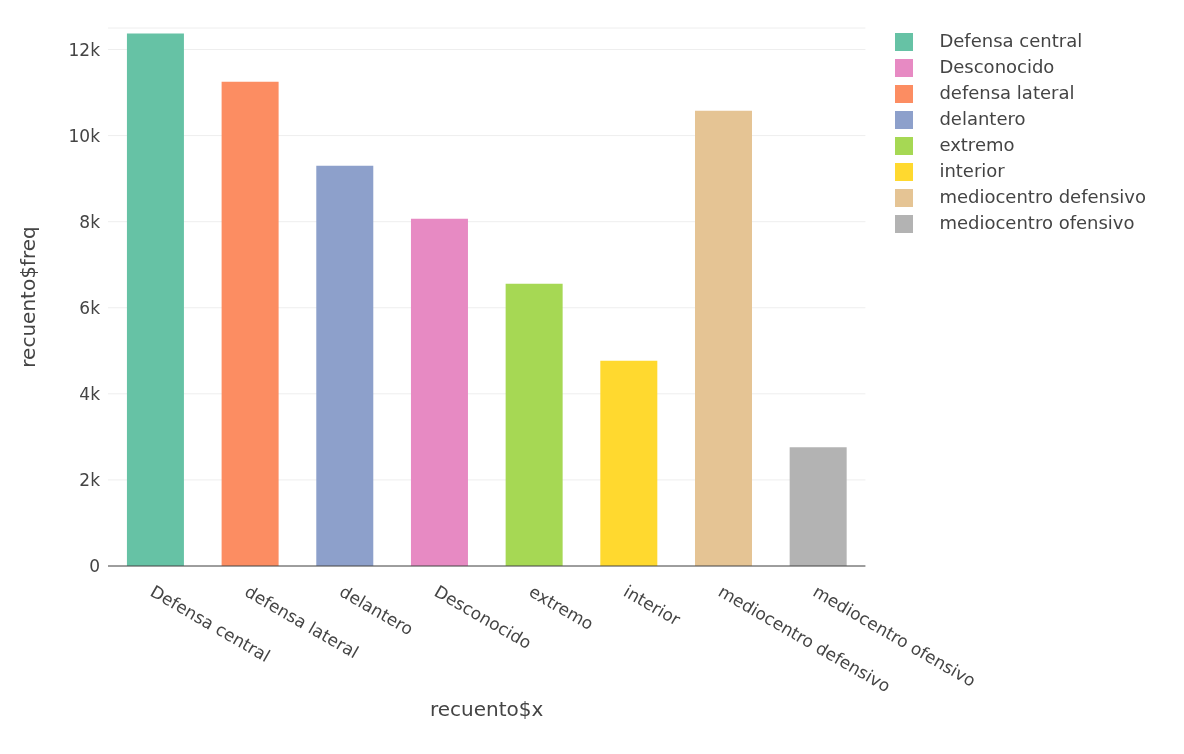  What do you see at coordinates (997, 66) in the screenshot?
I see `legend-label: Desconocido` at bounding box center [997, 66].